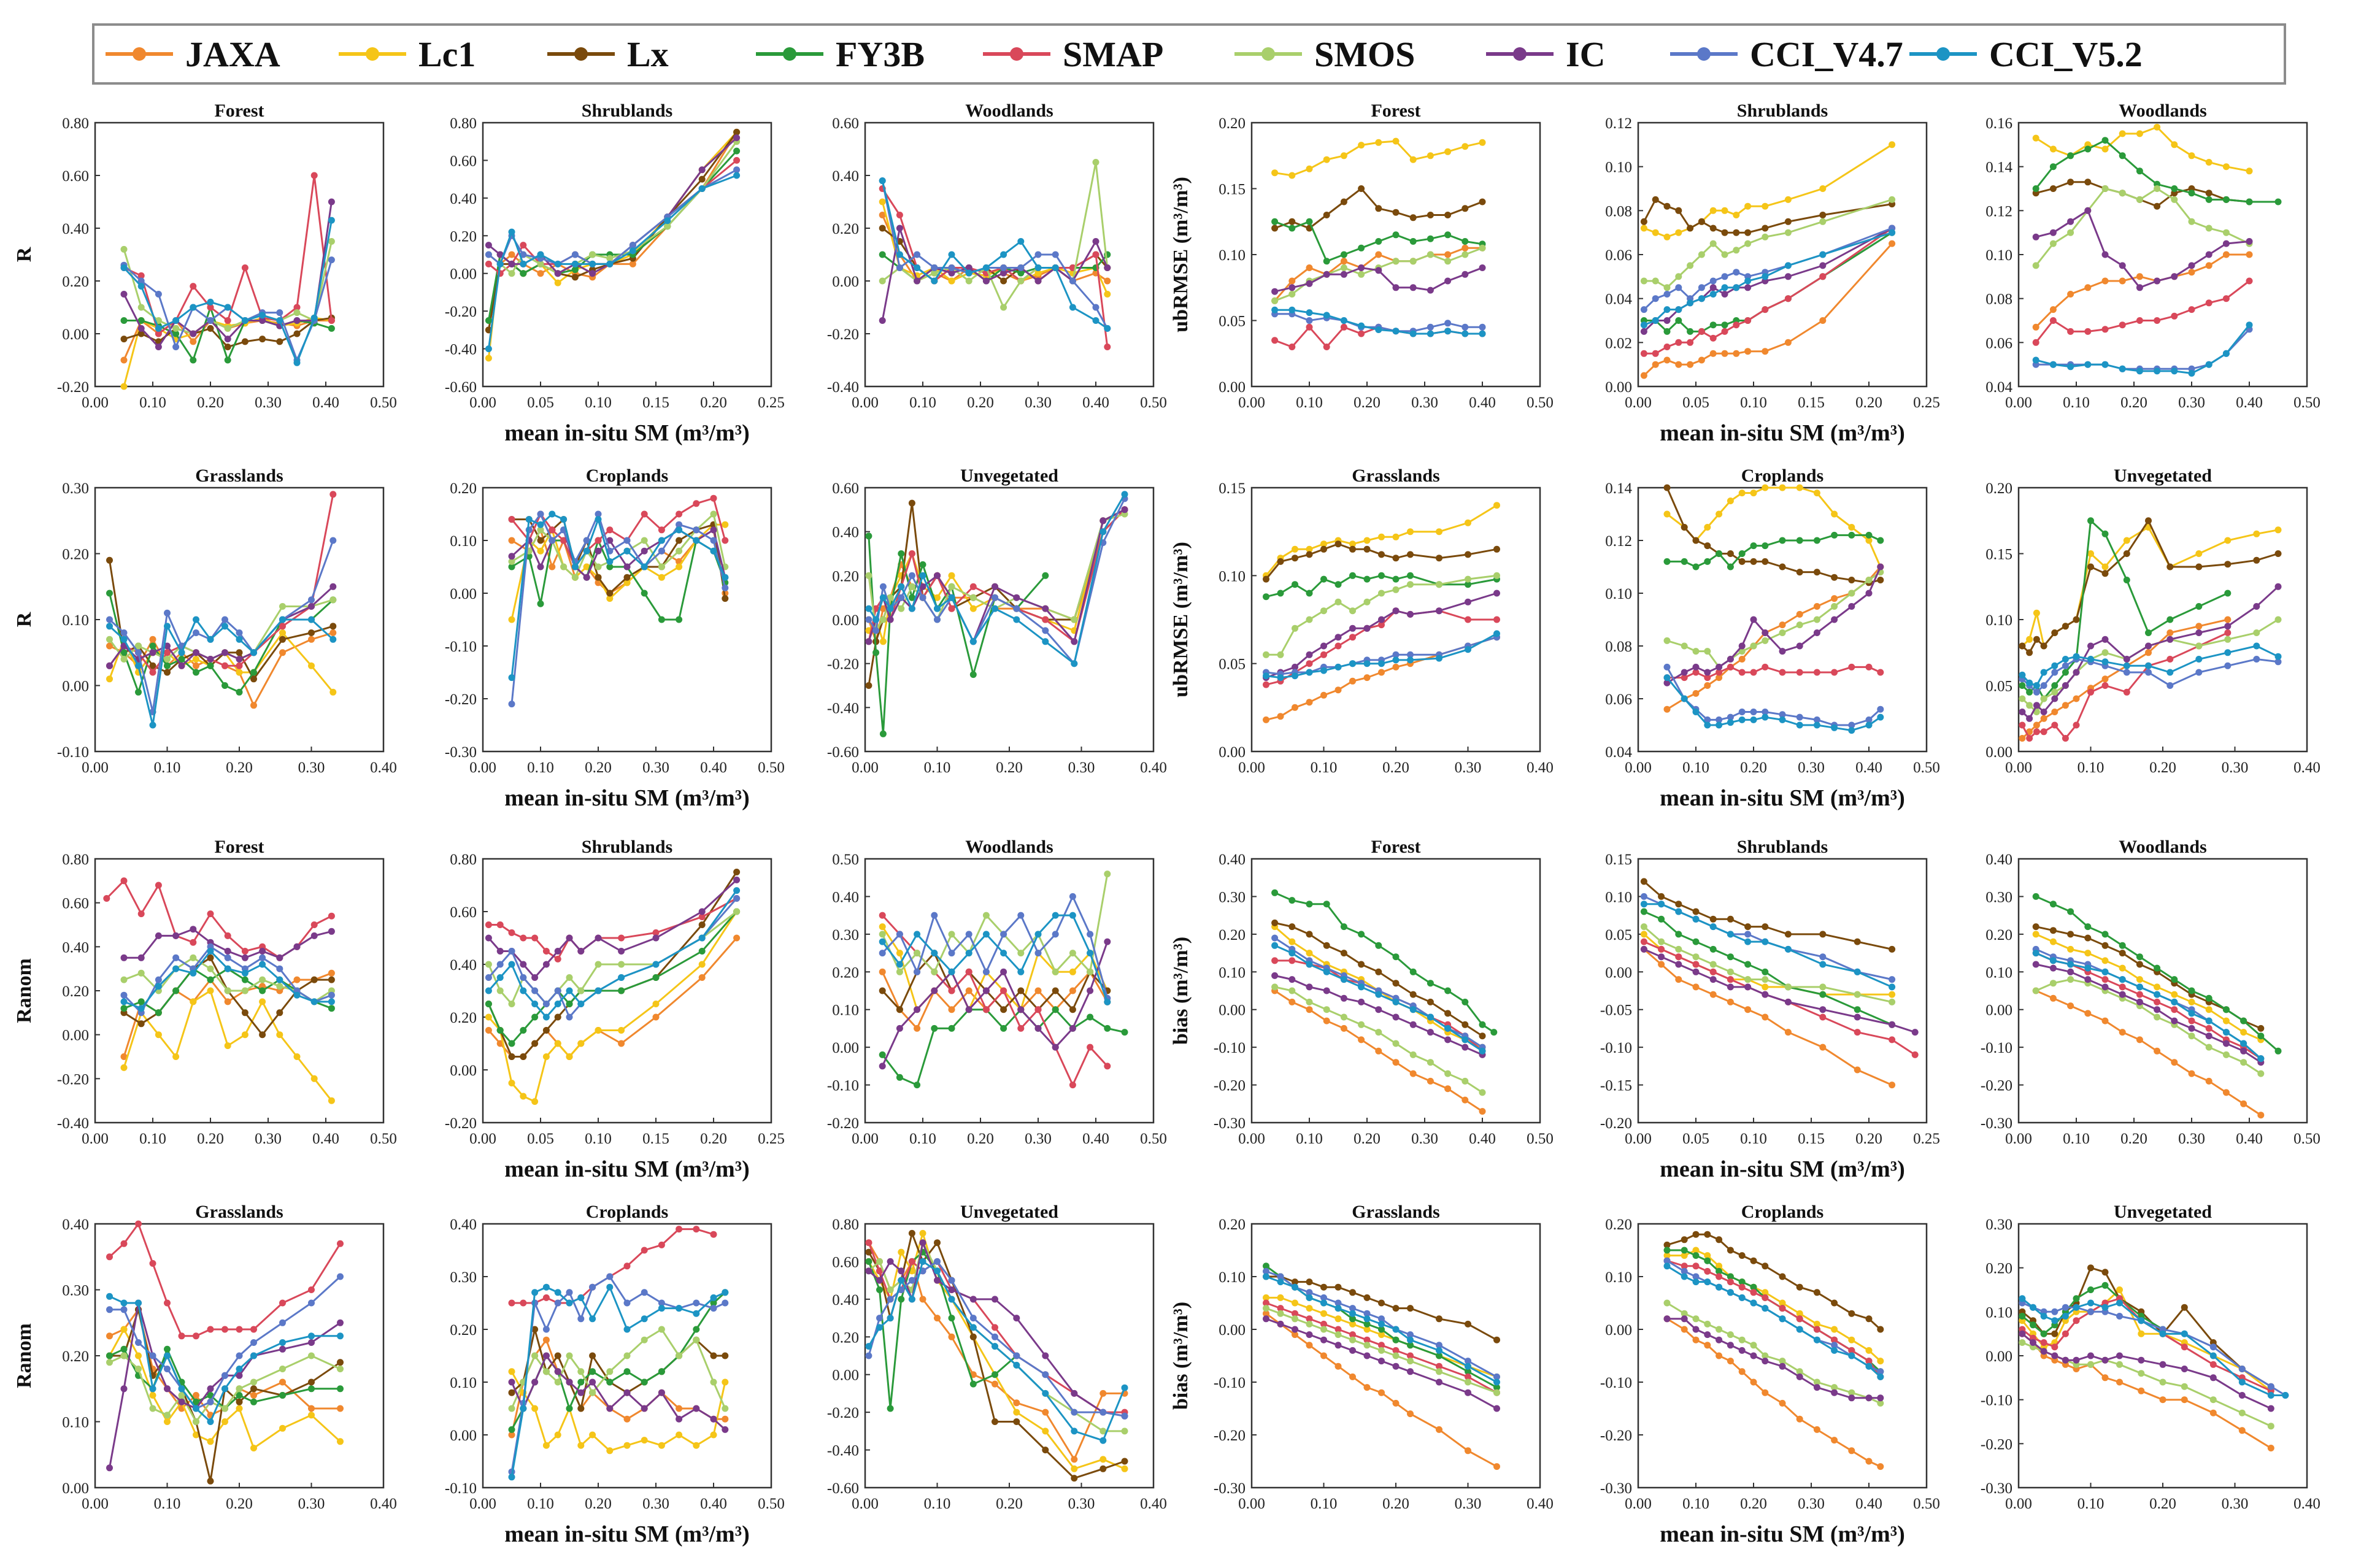 Image resolution: width=2353 pixels, height=1568 pixels. Describe the element at coordinates (1998, 167) in the screenshot. I see `y-tick-label: 0.14` at that location.